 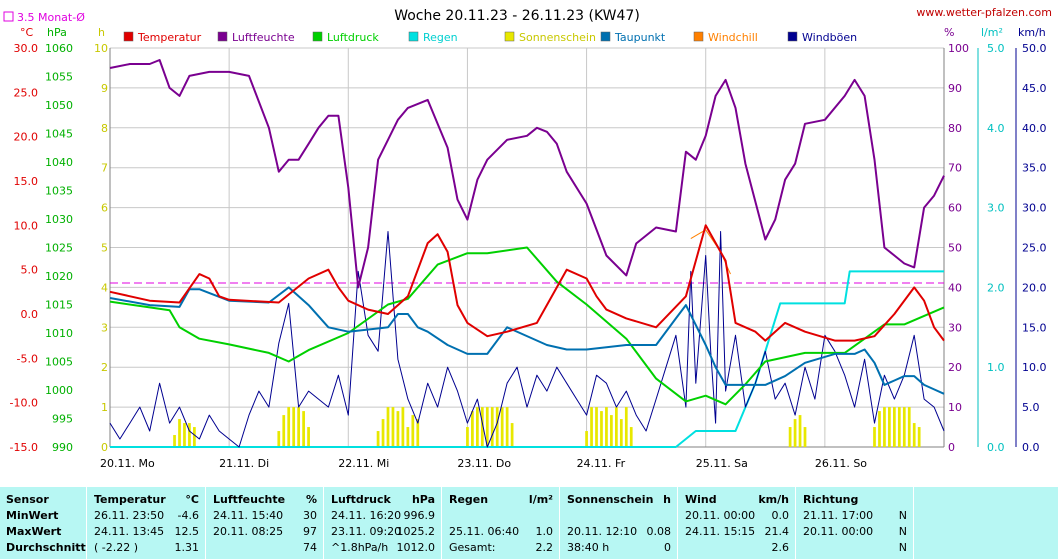 What do you see at coordinates (30, 270) in the screenshot?
I see `tick-temperature: 5.0` at bounding box center [30, 270].